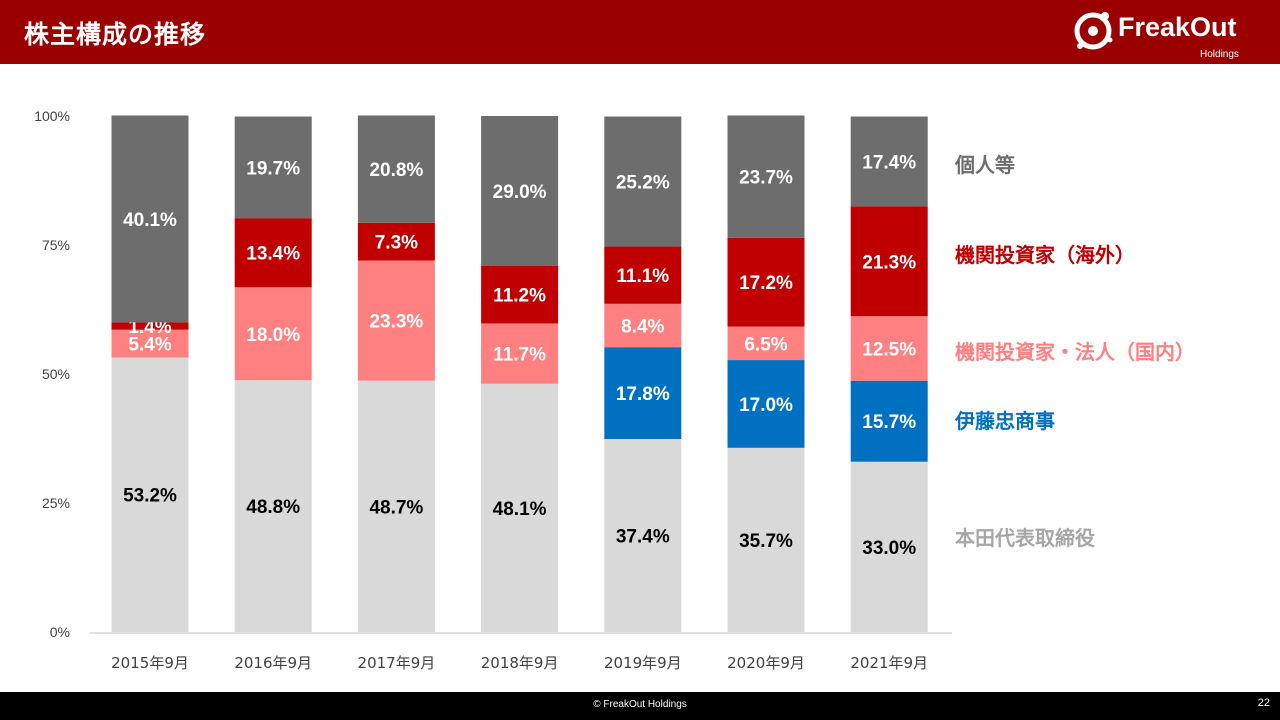  Describe the element at coordinates (766, 663) in the screenshot. I see `x-tick-label: 2020年9月` at that location.